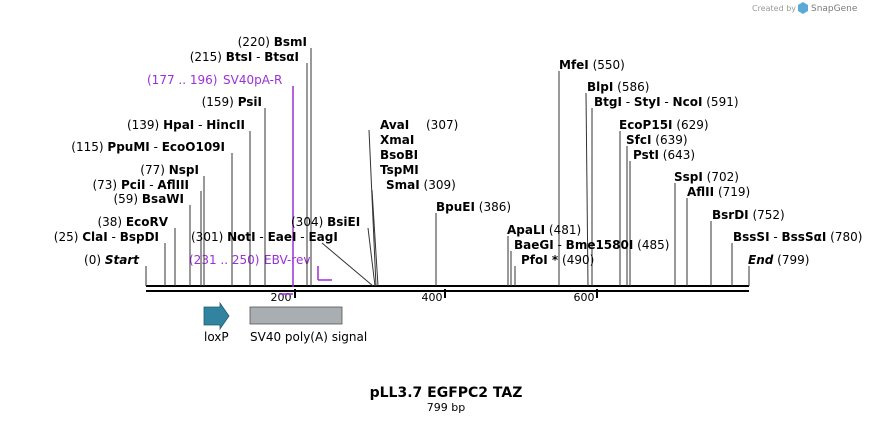 The width and height of the screenshot is (894, 423). What do you see at coordinates (286, 190) in the screenshot?
I see `primer-sv40pa-r` at bounding box center [286, 190].